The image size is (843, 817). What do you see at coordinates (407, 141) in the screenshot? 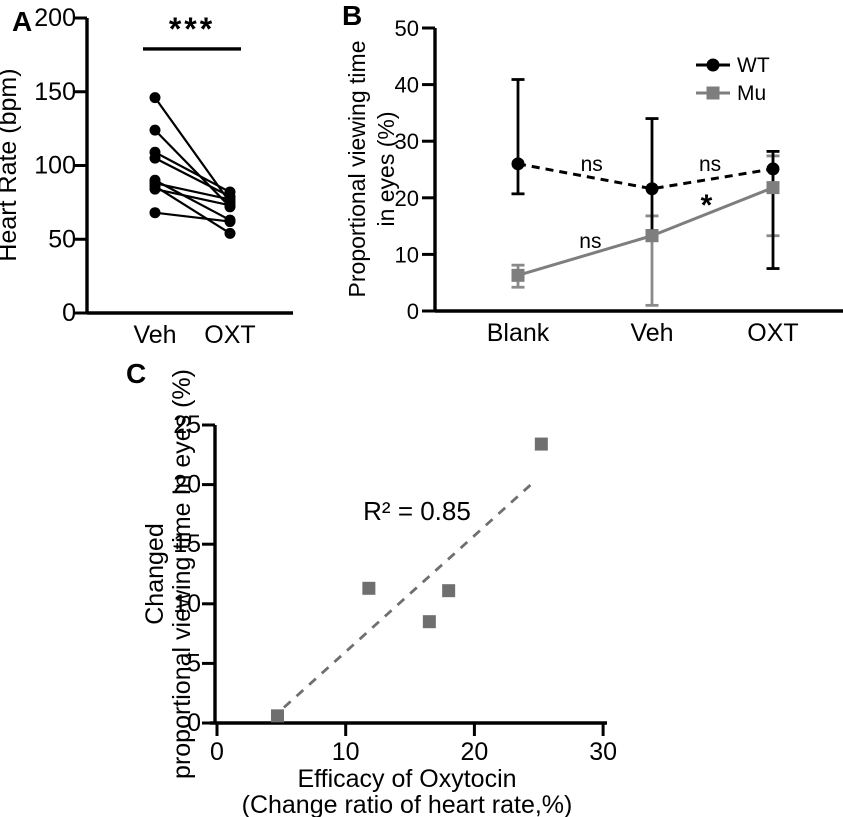
I see `b-y-tick-label: 30` at bounding box center [407, 141].